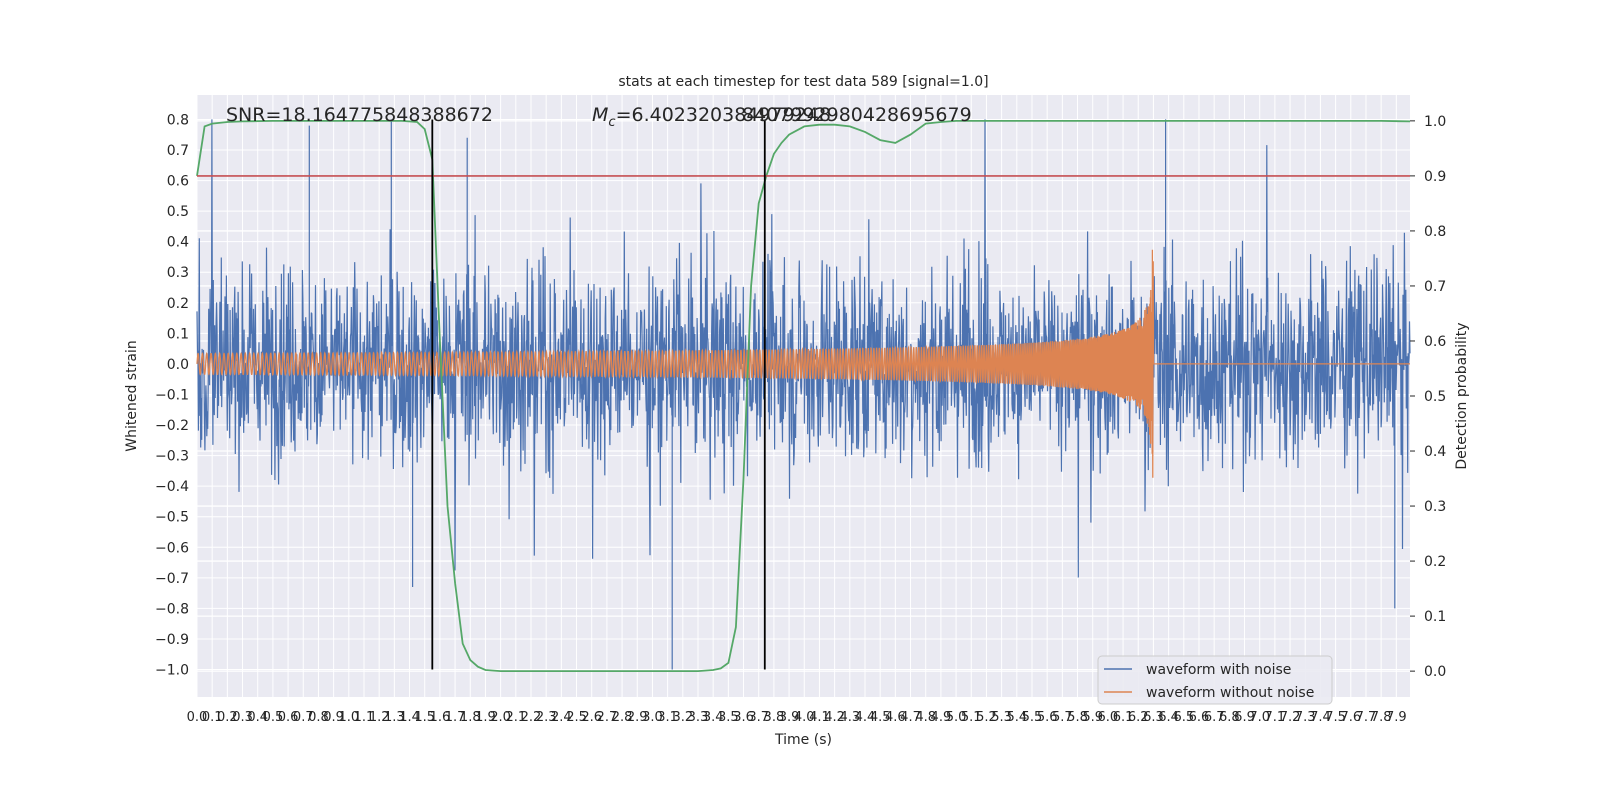  Describe the element at coordinates (1047, 717) in the screenshot. I see `x-tick-label: 5.6` at that location.